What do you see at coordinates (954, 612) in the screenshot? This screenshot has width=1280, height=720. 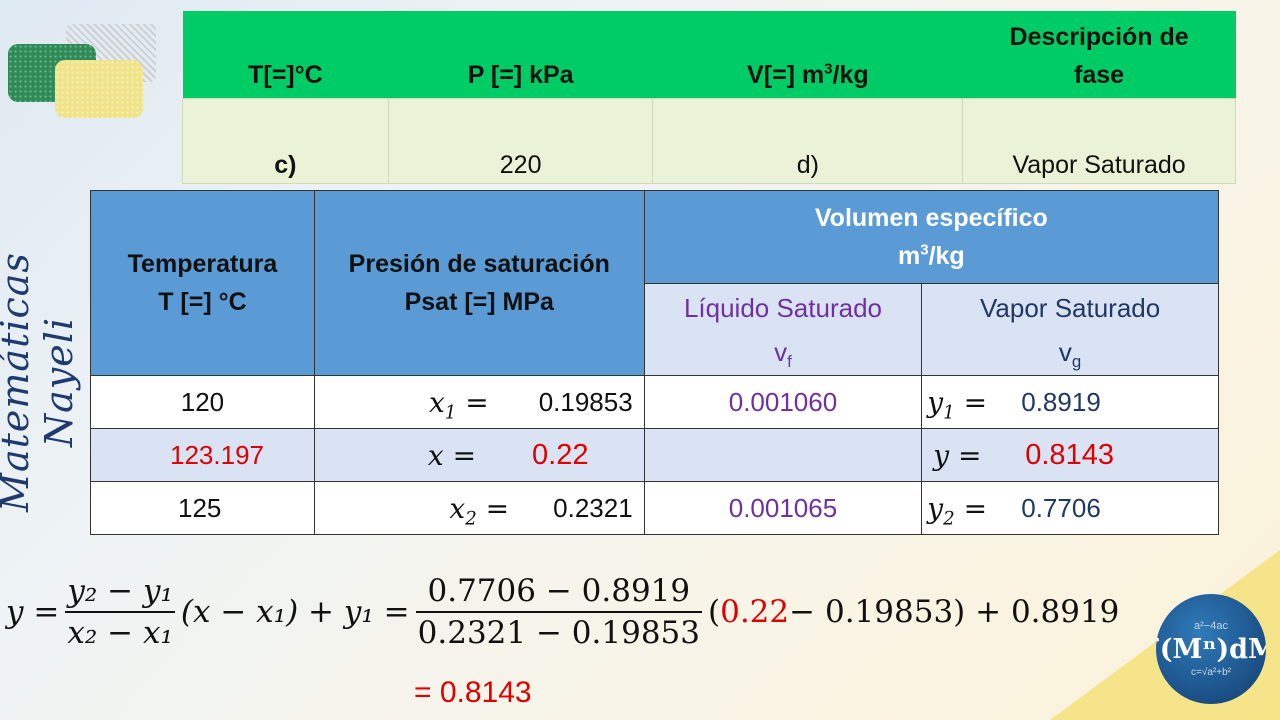 I see `formula-tail: − 0.19853) + 0.8919` at bounding box center [954, 612].